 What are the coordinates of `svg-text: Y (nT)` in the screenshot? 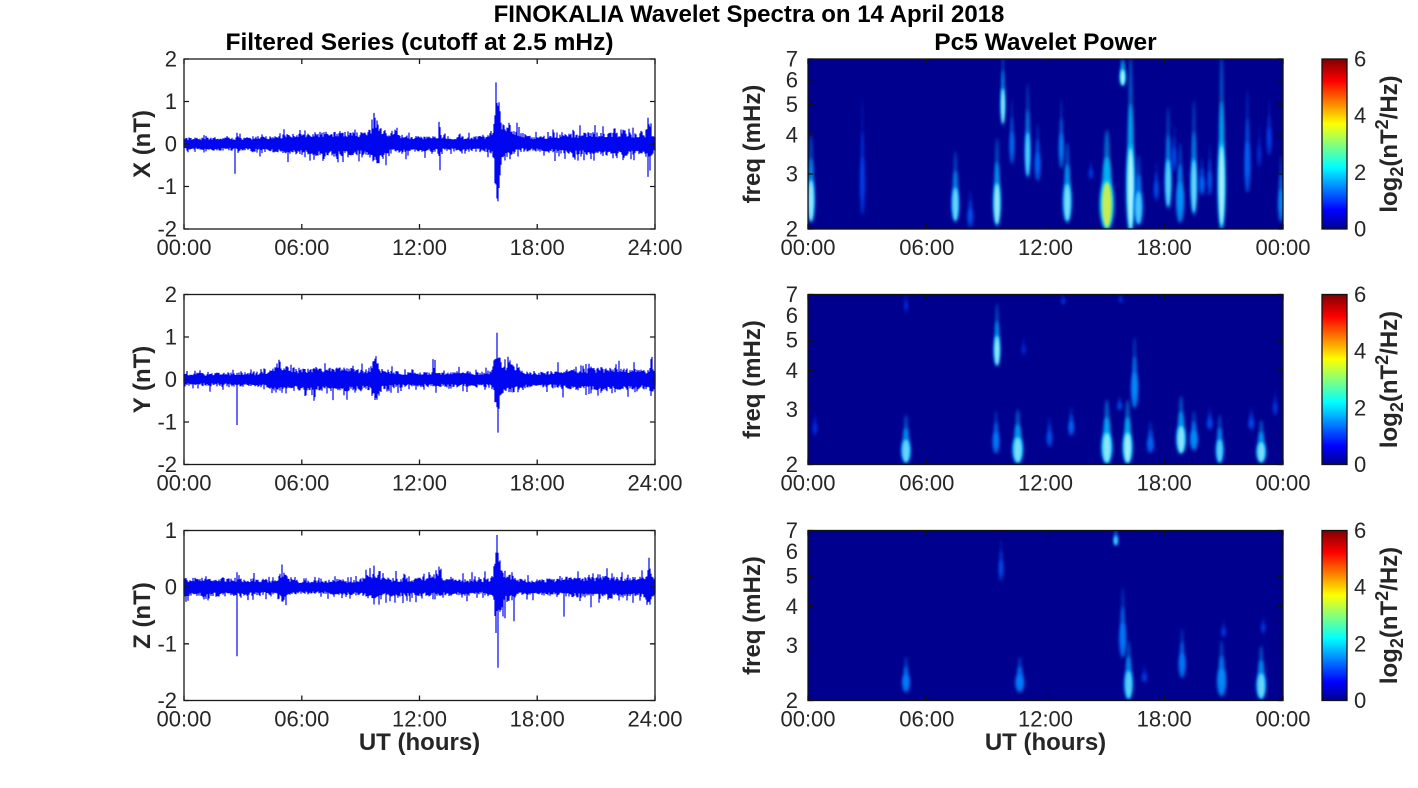 It's located at (142, 380).